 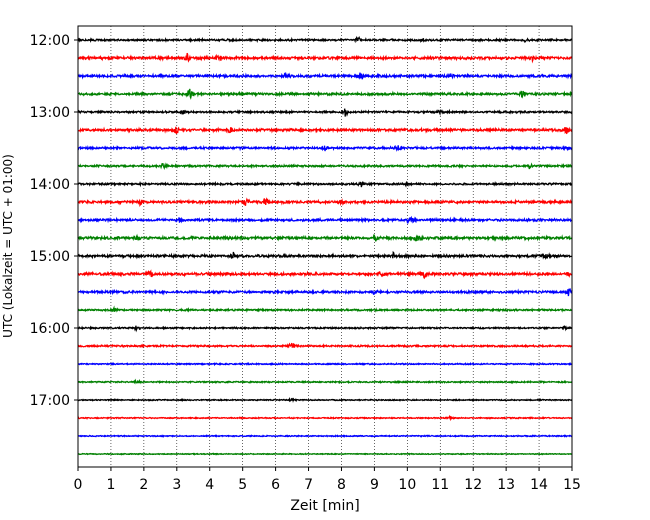 What do you see at coordinates (110, 485) in the screenshot?
I see `x-tick-label: 1` at bounding box center [110, 485].